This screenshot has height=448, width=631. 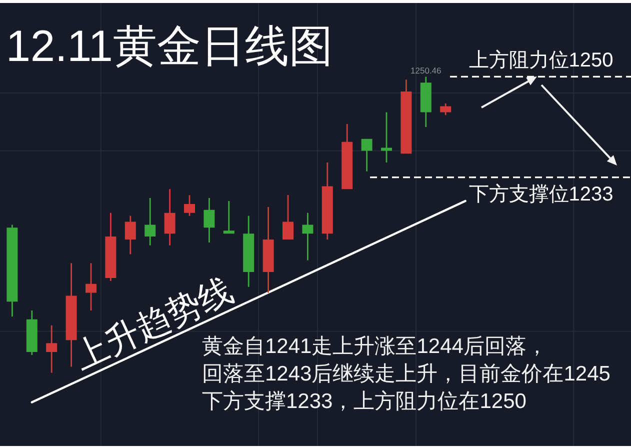 I want to click on ref-line-label: 上方阻力位1250, so click(x=541, y=60).